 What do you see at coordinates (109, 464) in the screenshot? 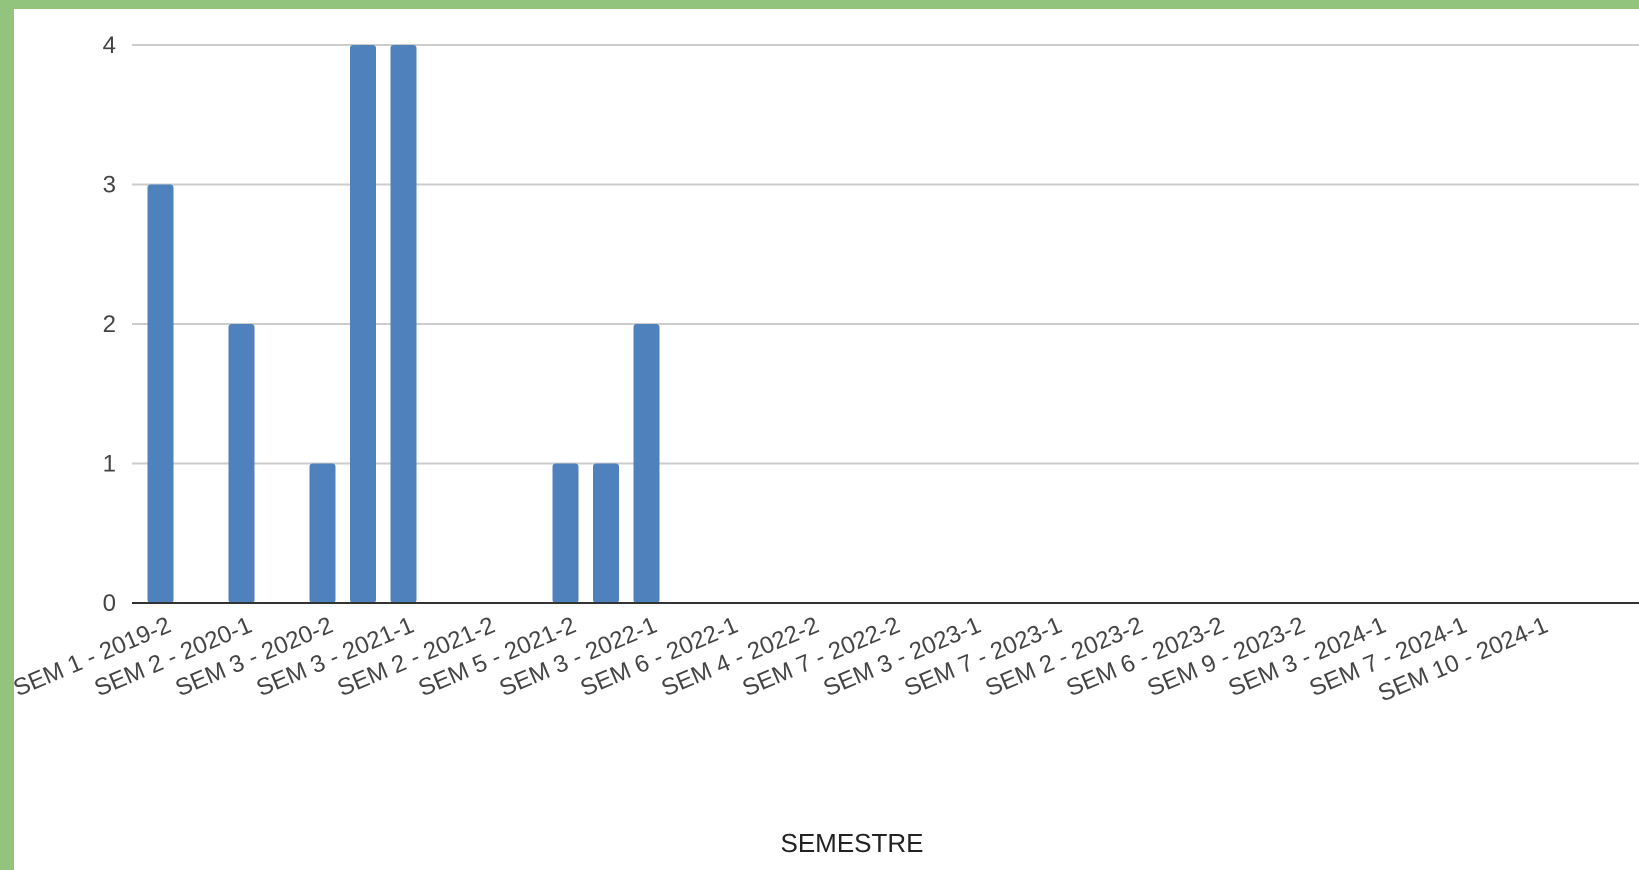
I see `y-tick-label: 1` at bounding box center [109, 464].